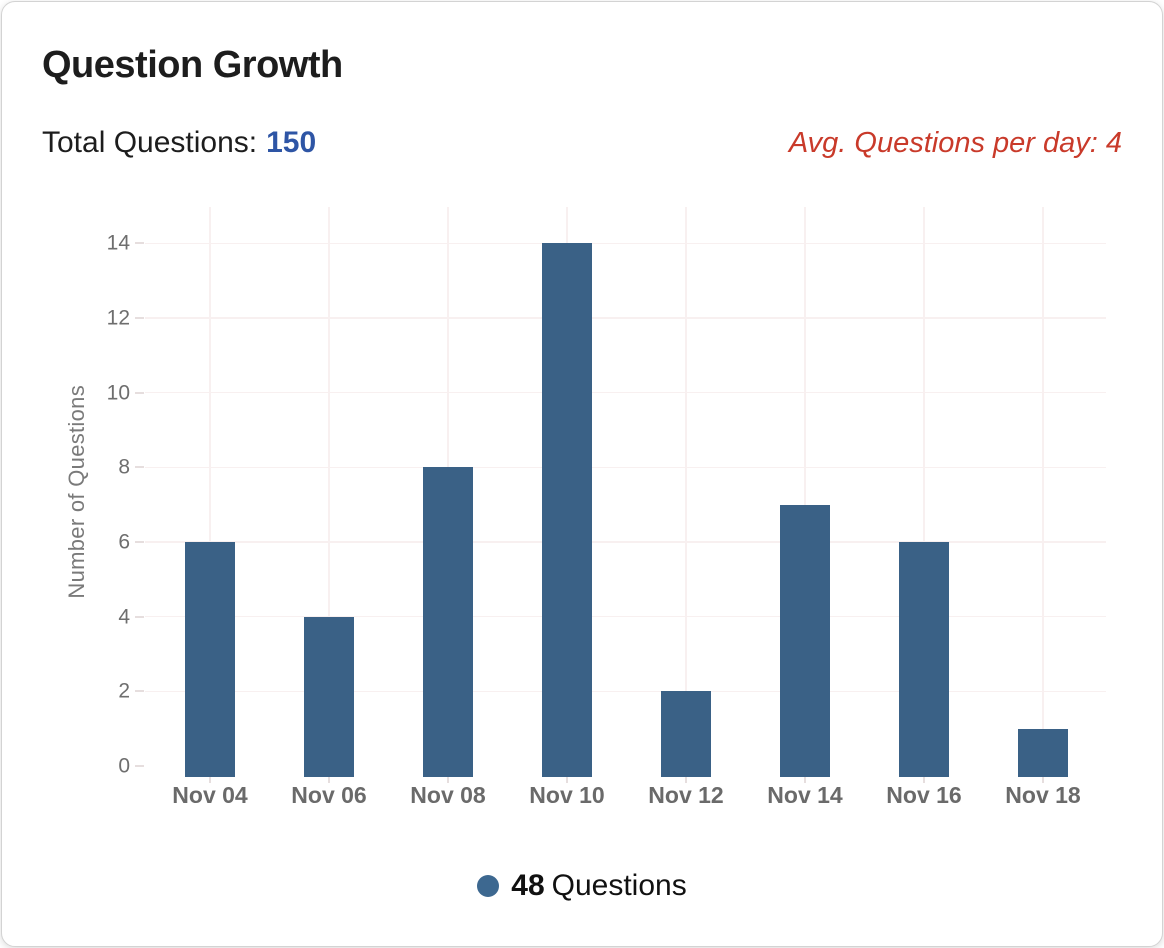  I want to click on y-tick-label: 0, so click(124, 766).